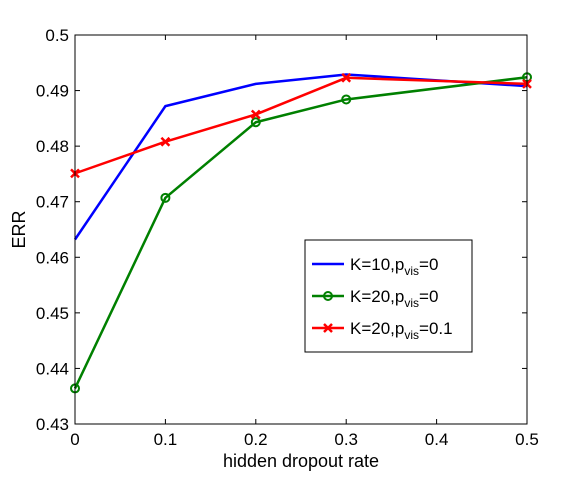  Describe the element at coordinates (52, 313) in the screenshot. I see `y-tick-label: 0.45` at that location.